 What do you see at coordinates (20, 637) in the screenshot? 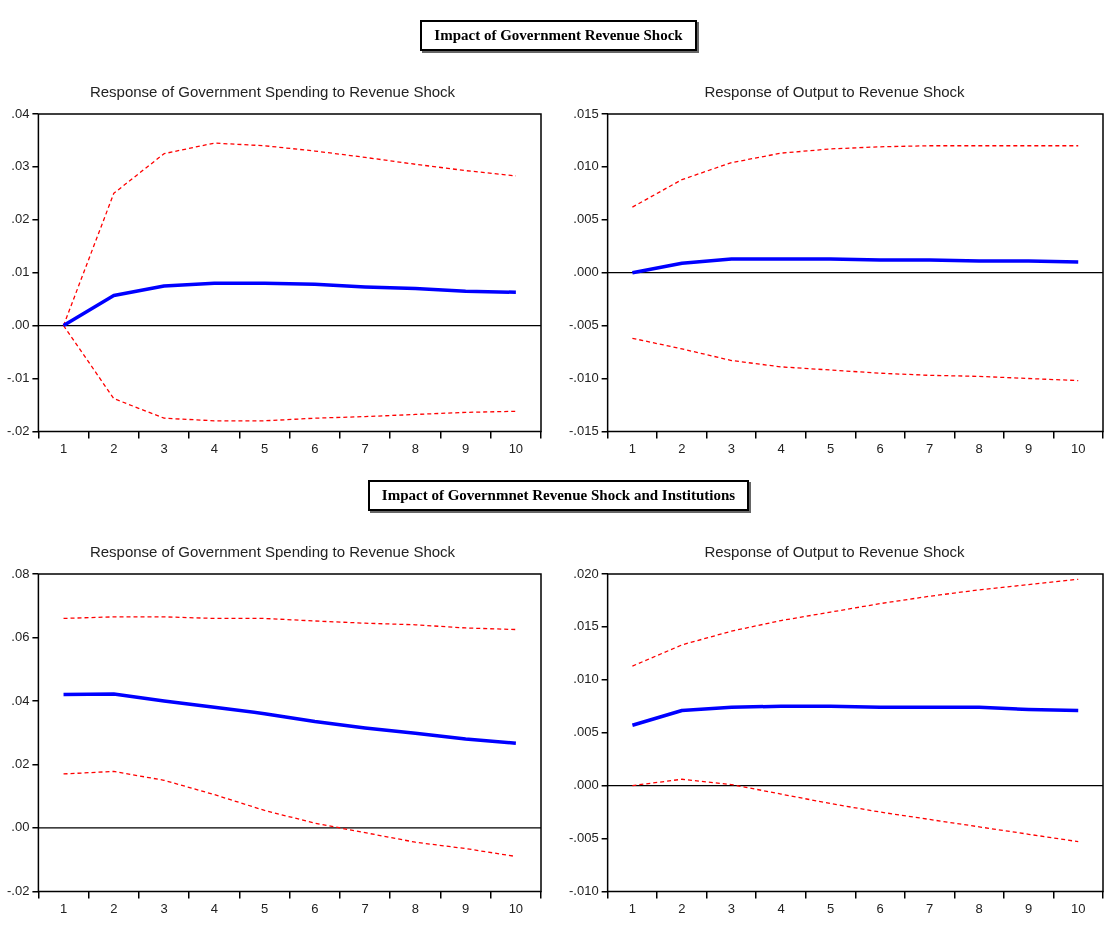
I see `y-tick-label: .06` at bounding box center [20, 637].